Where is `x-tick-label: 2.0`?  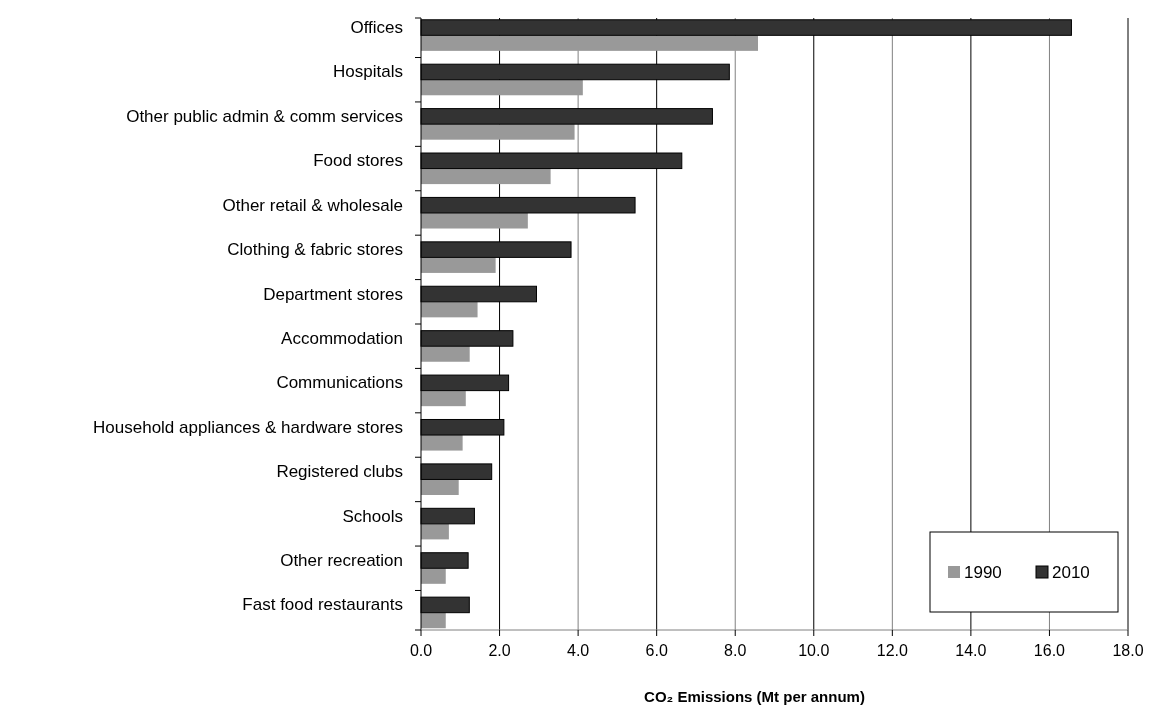 x-tick-label: 2.0 is located at coordinates (499, 650).